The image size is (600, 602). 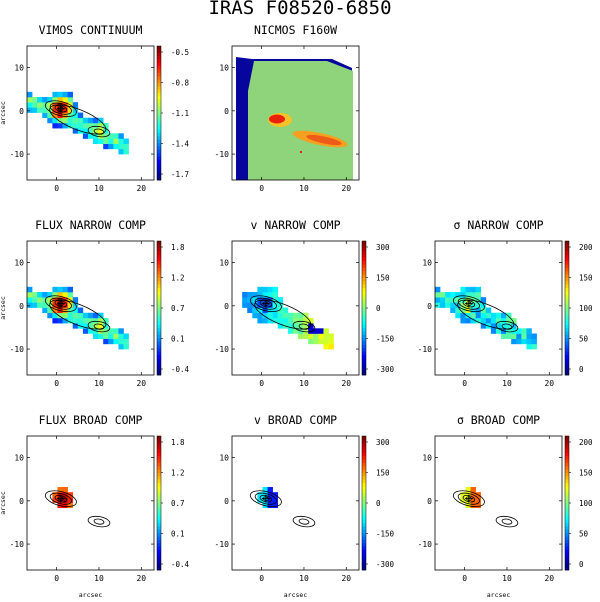 I want to click on colorbar-tick-label: -0.5, so click(x=180, y=52).